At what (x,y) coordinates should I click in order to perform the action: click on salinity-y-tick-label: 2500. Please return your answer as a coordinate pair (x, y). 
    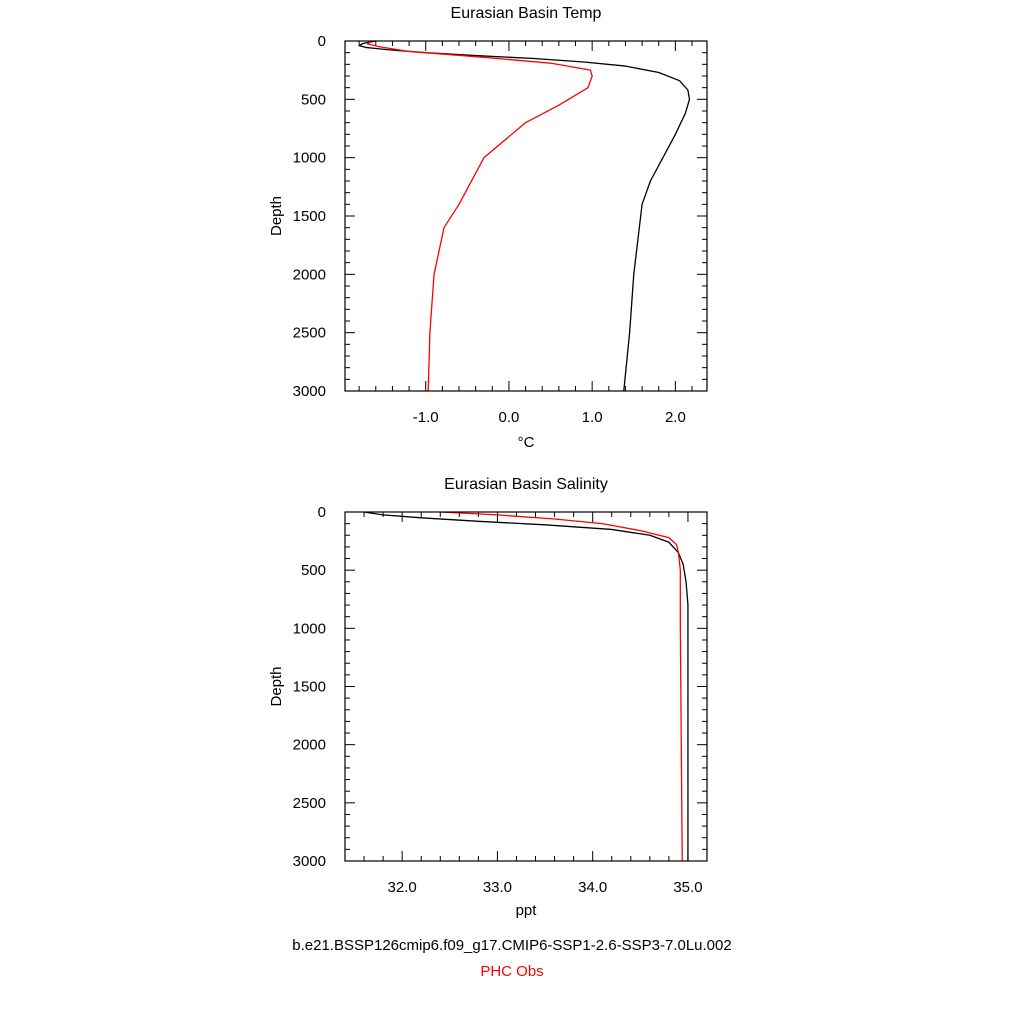
    Looking at the image, I should click on (309, 803).